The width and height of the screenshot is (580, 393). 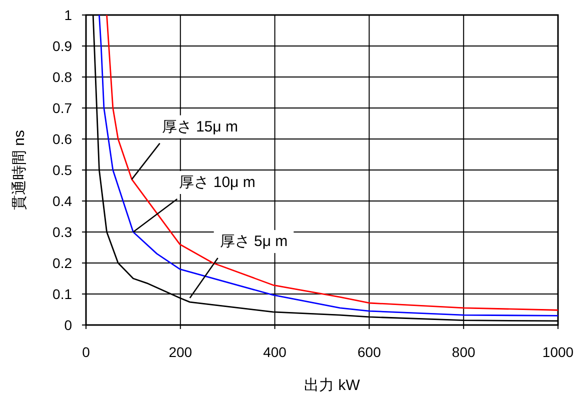 What do you see at coordinates (464, 352) in the screenshot?
I see `x-tick-label: 800` at bounding box center [464, 352].